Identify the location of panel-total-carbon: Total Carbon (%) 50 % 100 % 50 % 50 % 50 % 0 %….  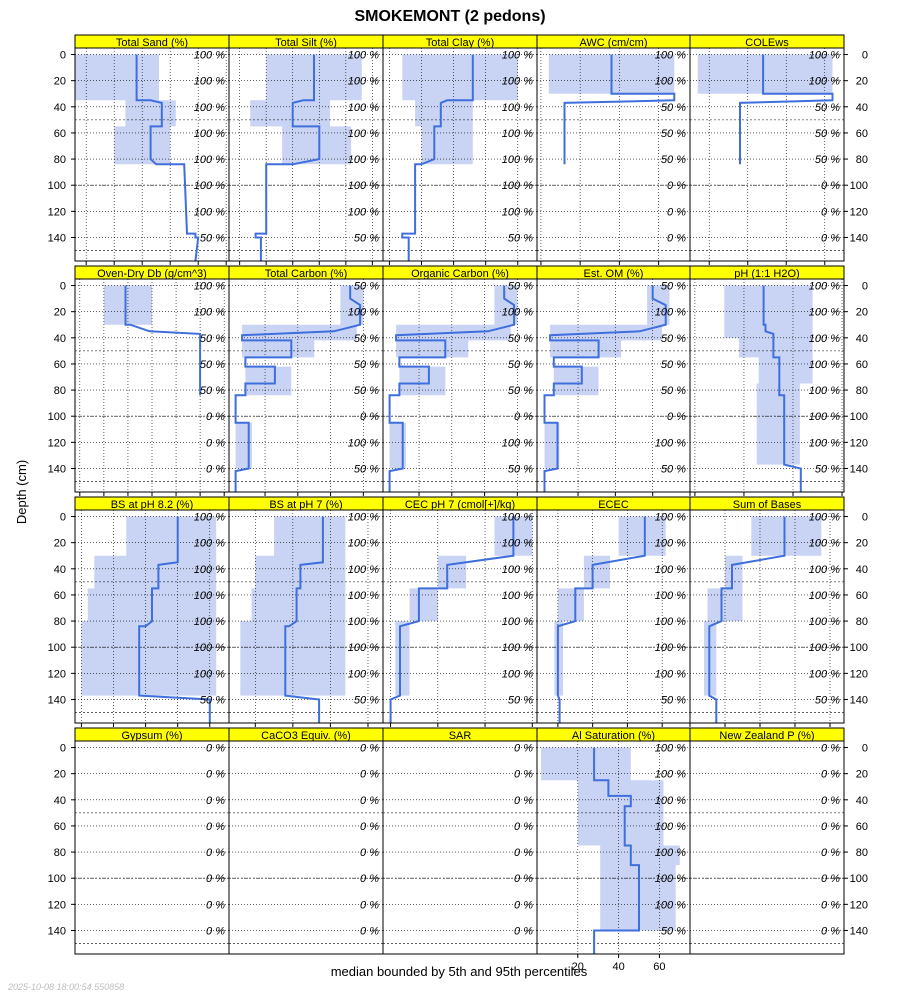
(306, 388).